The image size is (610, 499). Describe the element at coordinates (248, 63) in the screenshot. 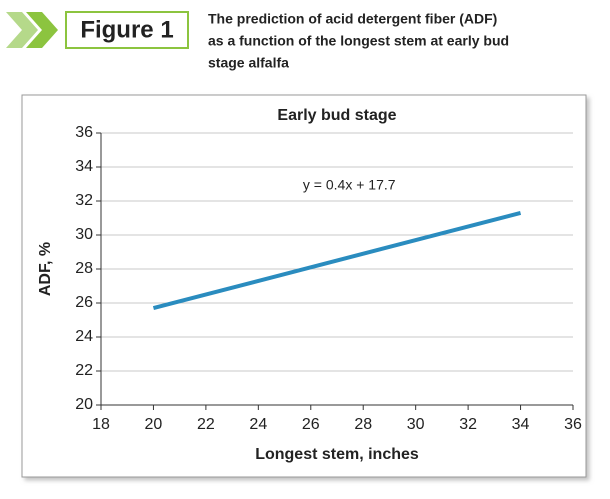

I see `caption-line: stage alfalfa` at that location.